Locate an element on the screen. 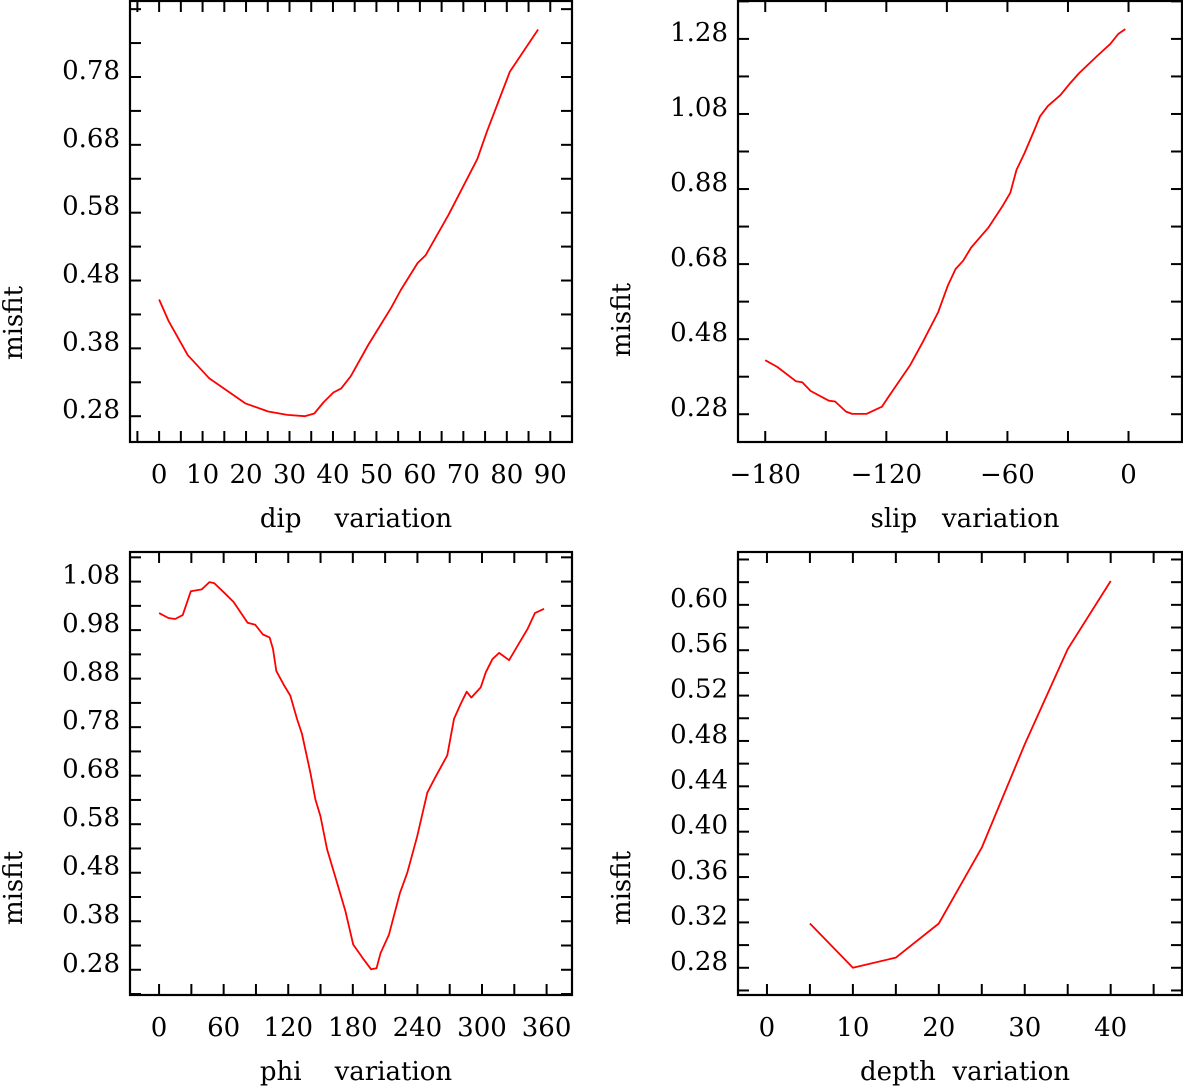 This screenshot has width=1183, height=1086. y-tick-label: 0.98 is located at coordinates (91, 624).